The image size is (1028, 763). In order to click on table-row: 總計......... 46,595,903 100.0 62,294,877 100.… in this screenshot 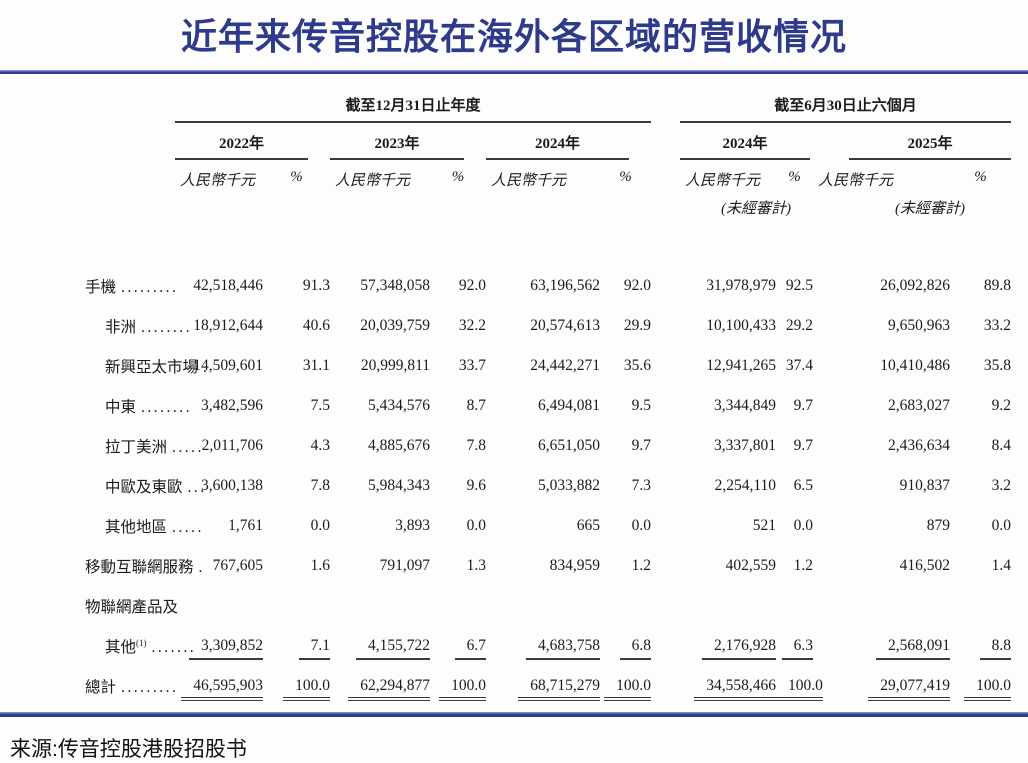, I will do `click(548, 686)`.